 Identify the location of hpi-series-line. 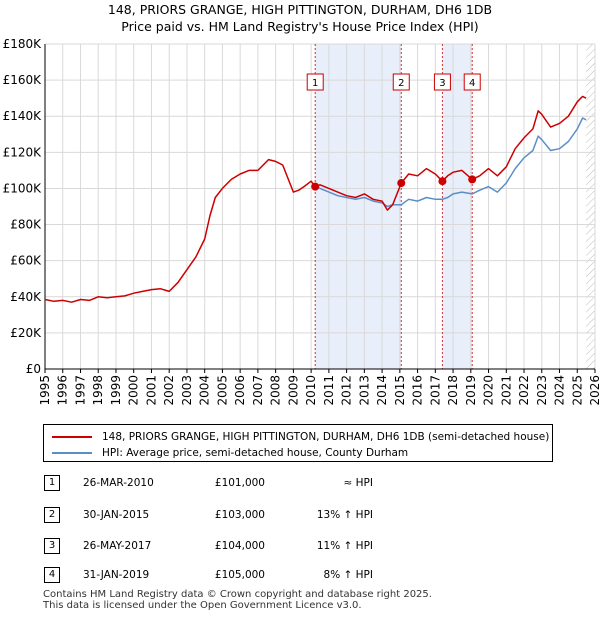
(450, 162).